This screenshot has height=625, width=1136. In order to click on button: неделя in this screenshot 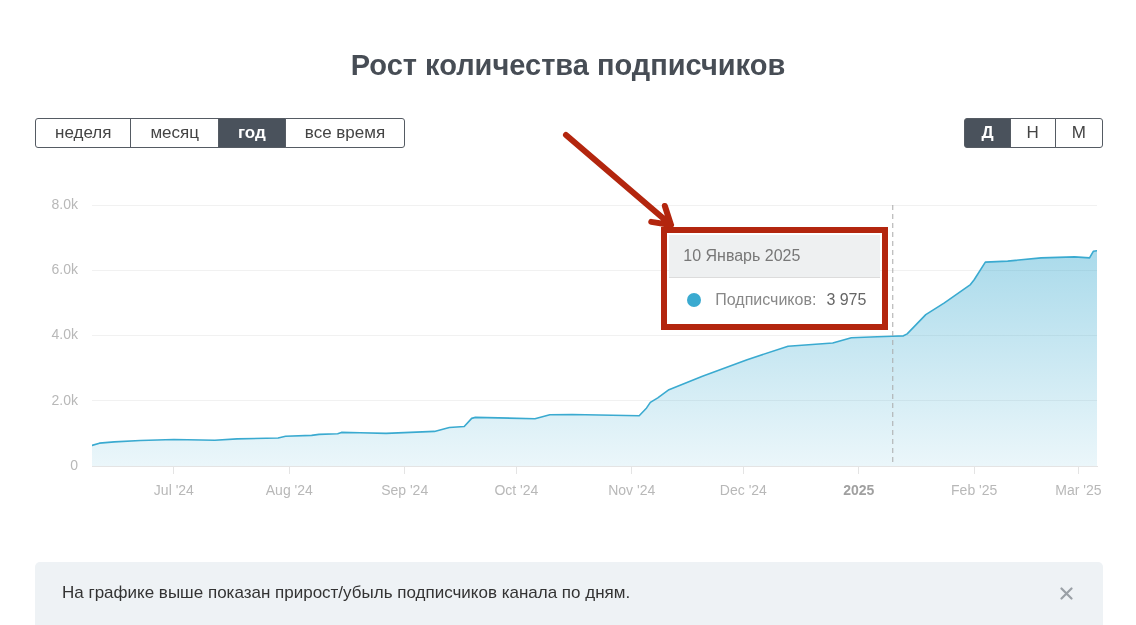, I will do `click(83, 133)`.